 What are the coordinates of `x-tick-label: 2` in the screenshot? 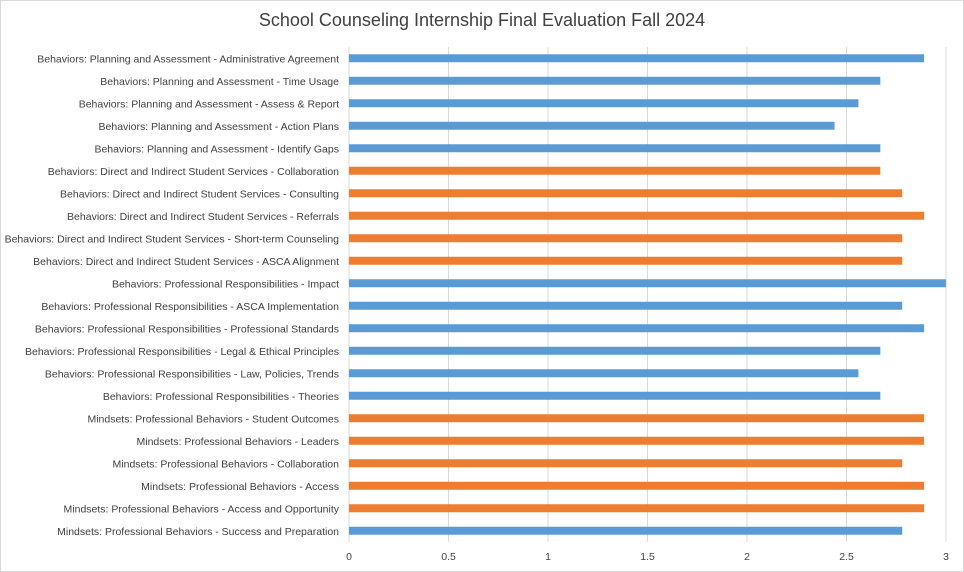 It's located at (747, 557).